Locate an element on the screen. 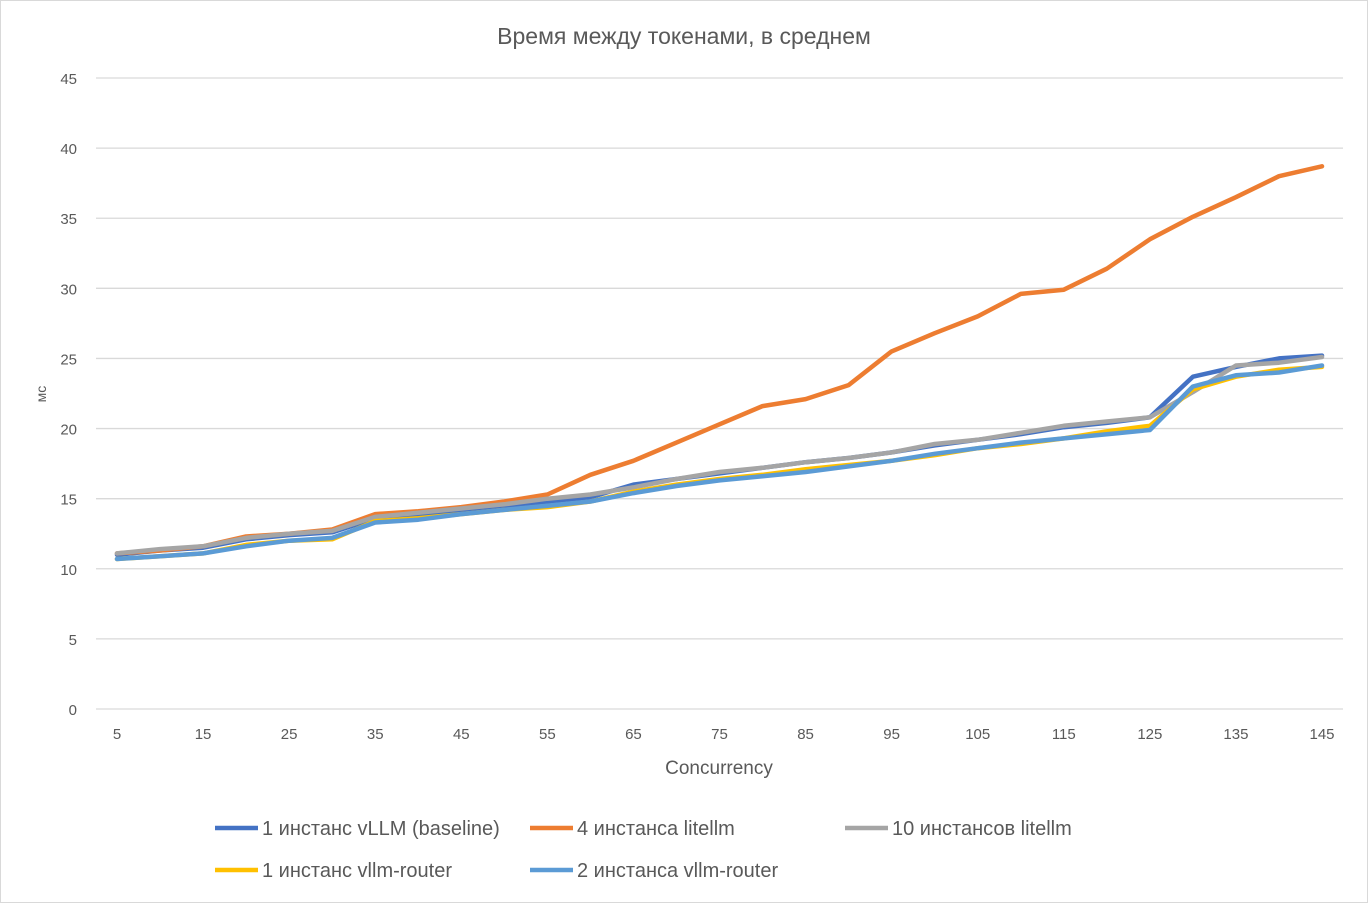 This screenshot has height=903, width=1368. x-tick-label: 35 is located at coordinates (375, 734).